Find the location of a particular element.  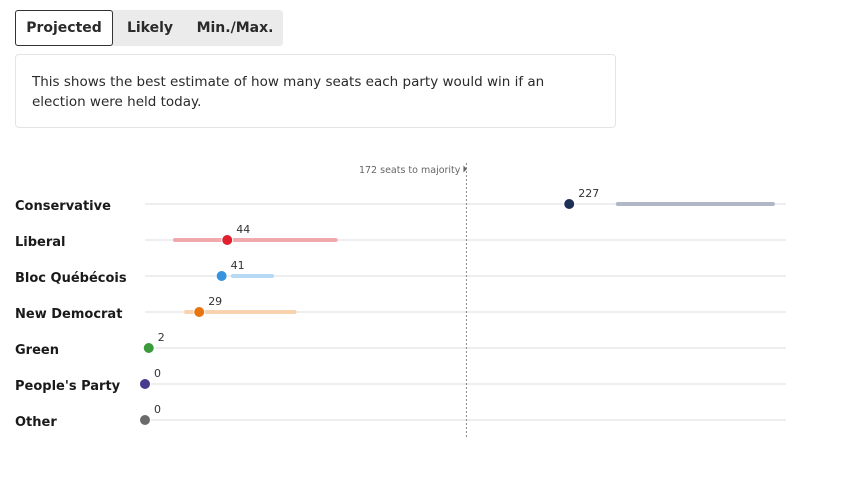

tab-min-max: Min./Max. is located at coordinates (235, 28).